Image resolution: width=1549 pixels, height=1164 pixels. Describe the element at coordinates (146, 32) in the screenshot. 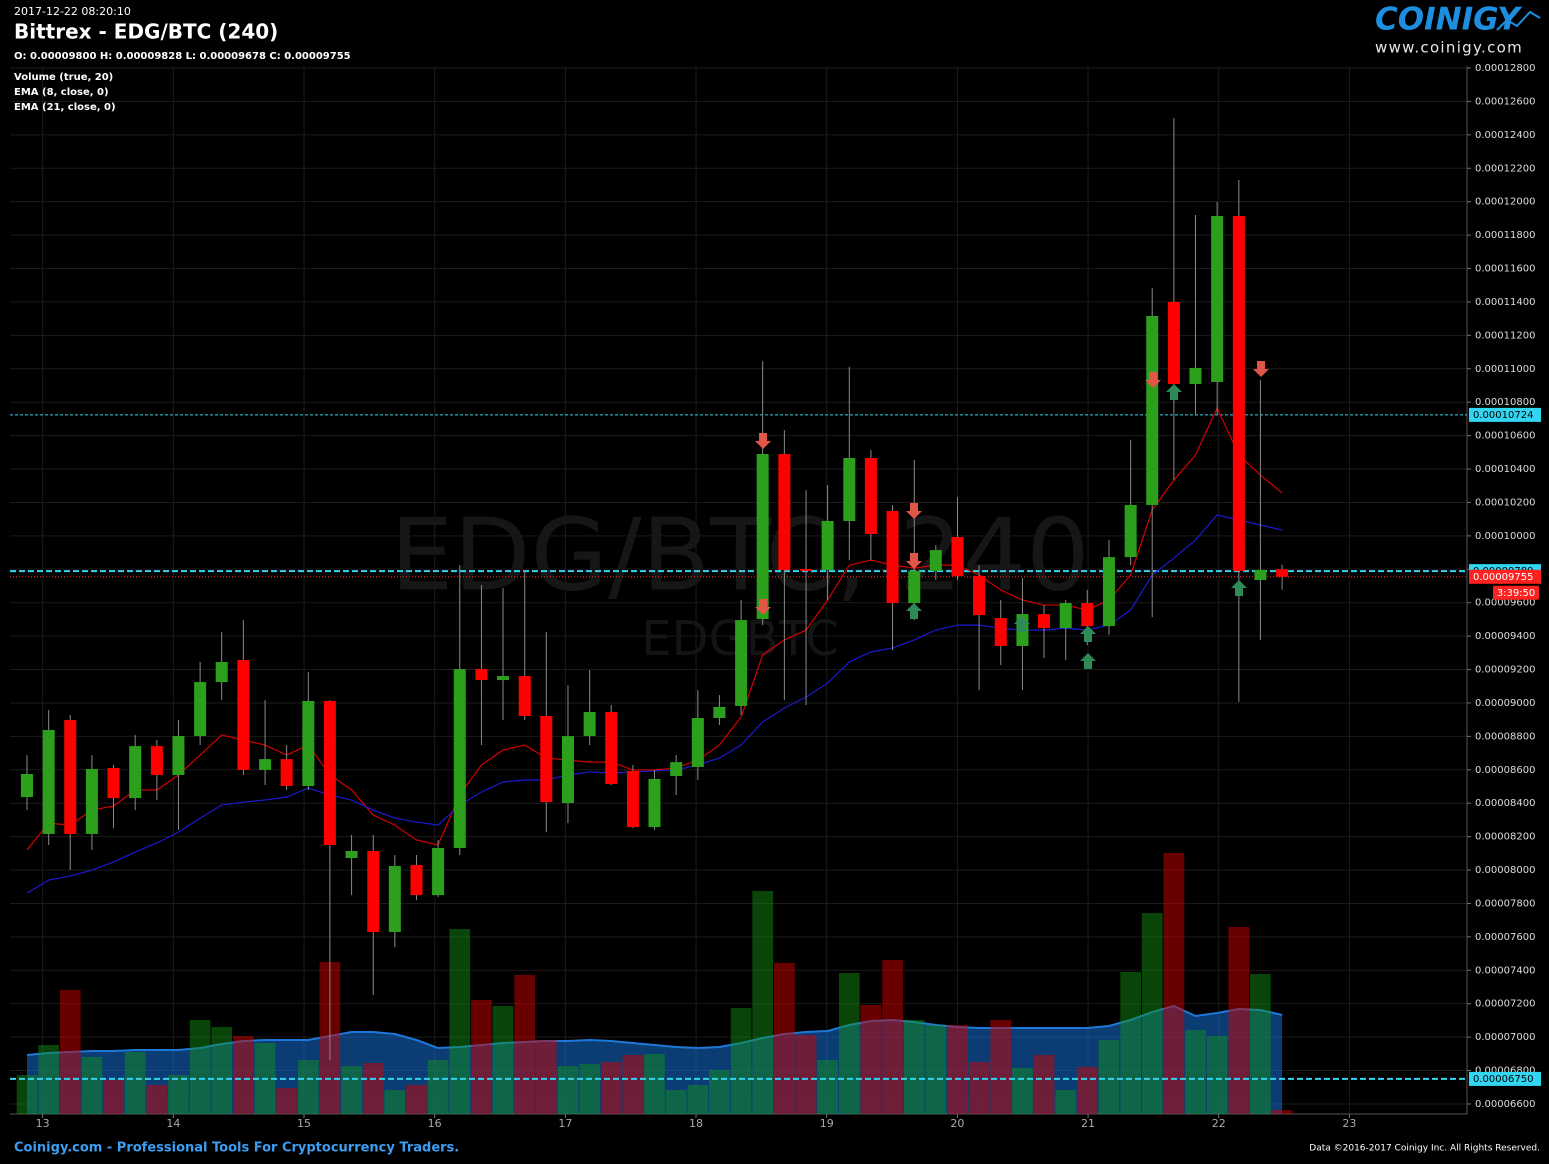

I see `chart-title: Bittrex - EDG/BTC (240)` at that location.